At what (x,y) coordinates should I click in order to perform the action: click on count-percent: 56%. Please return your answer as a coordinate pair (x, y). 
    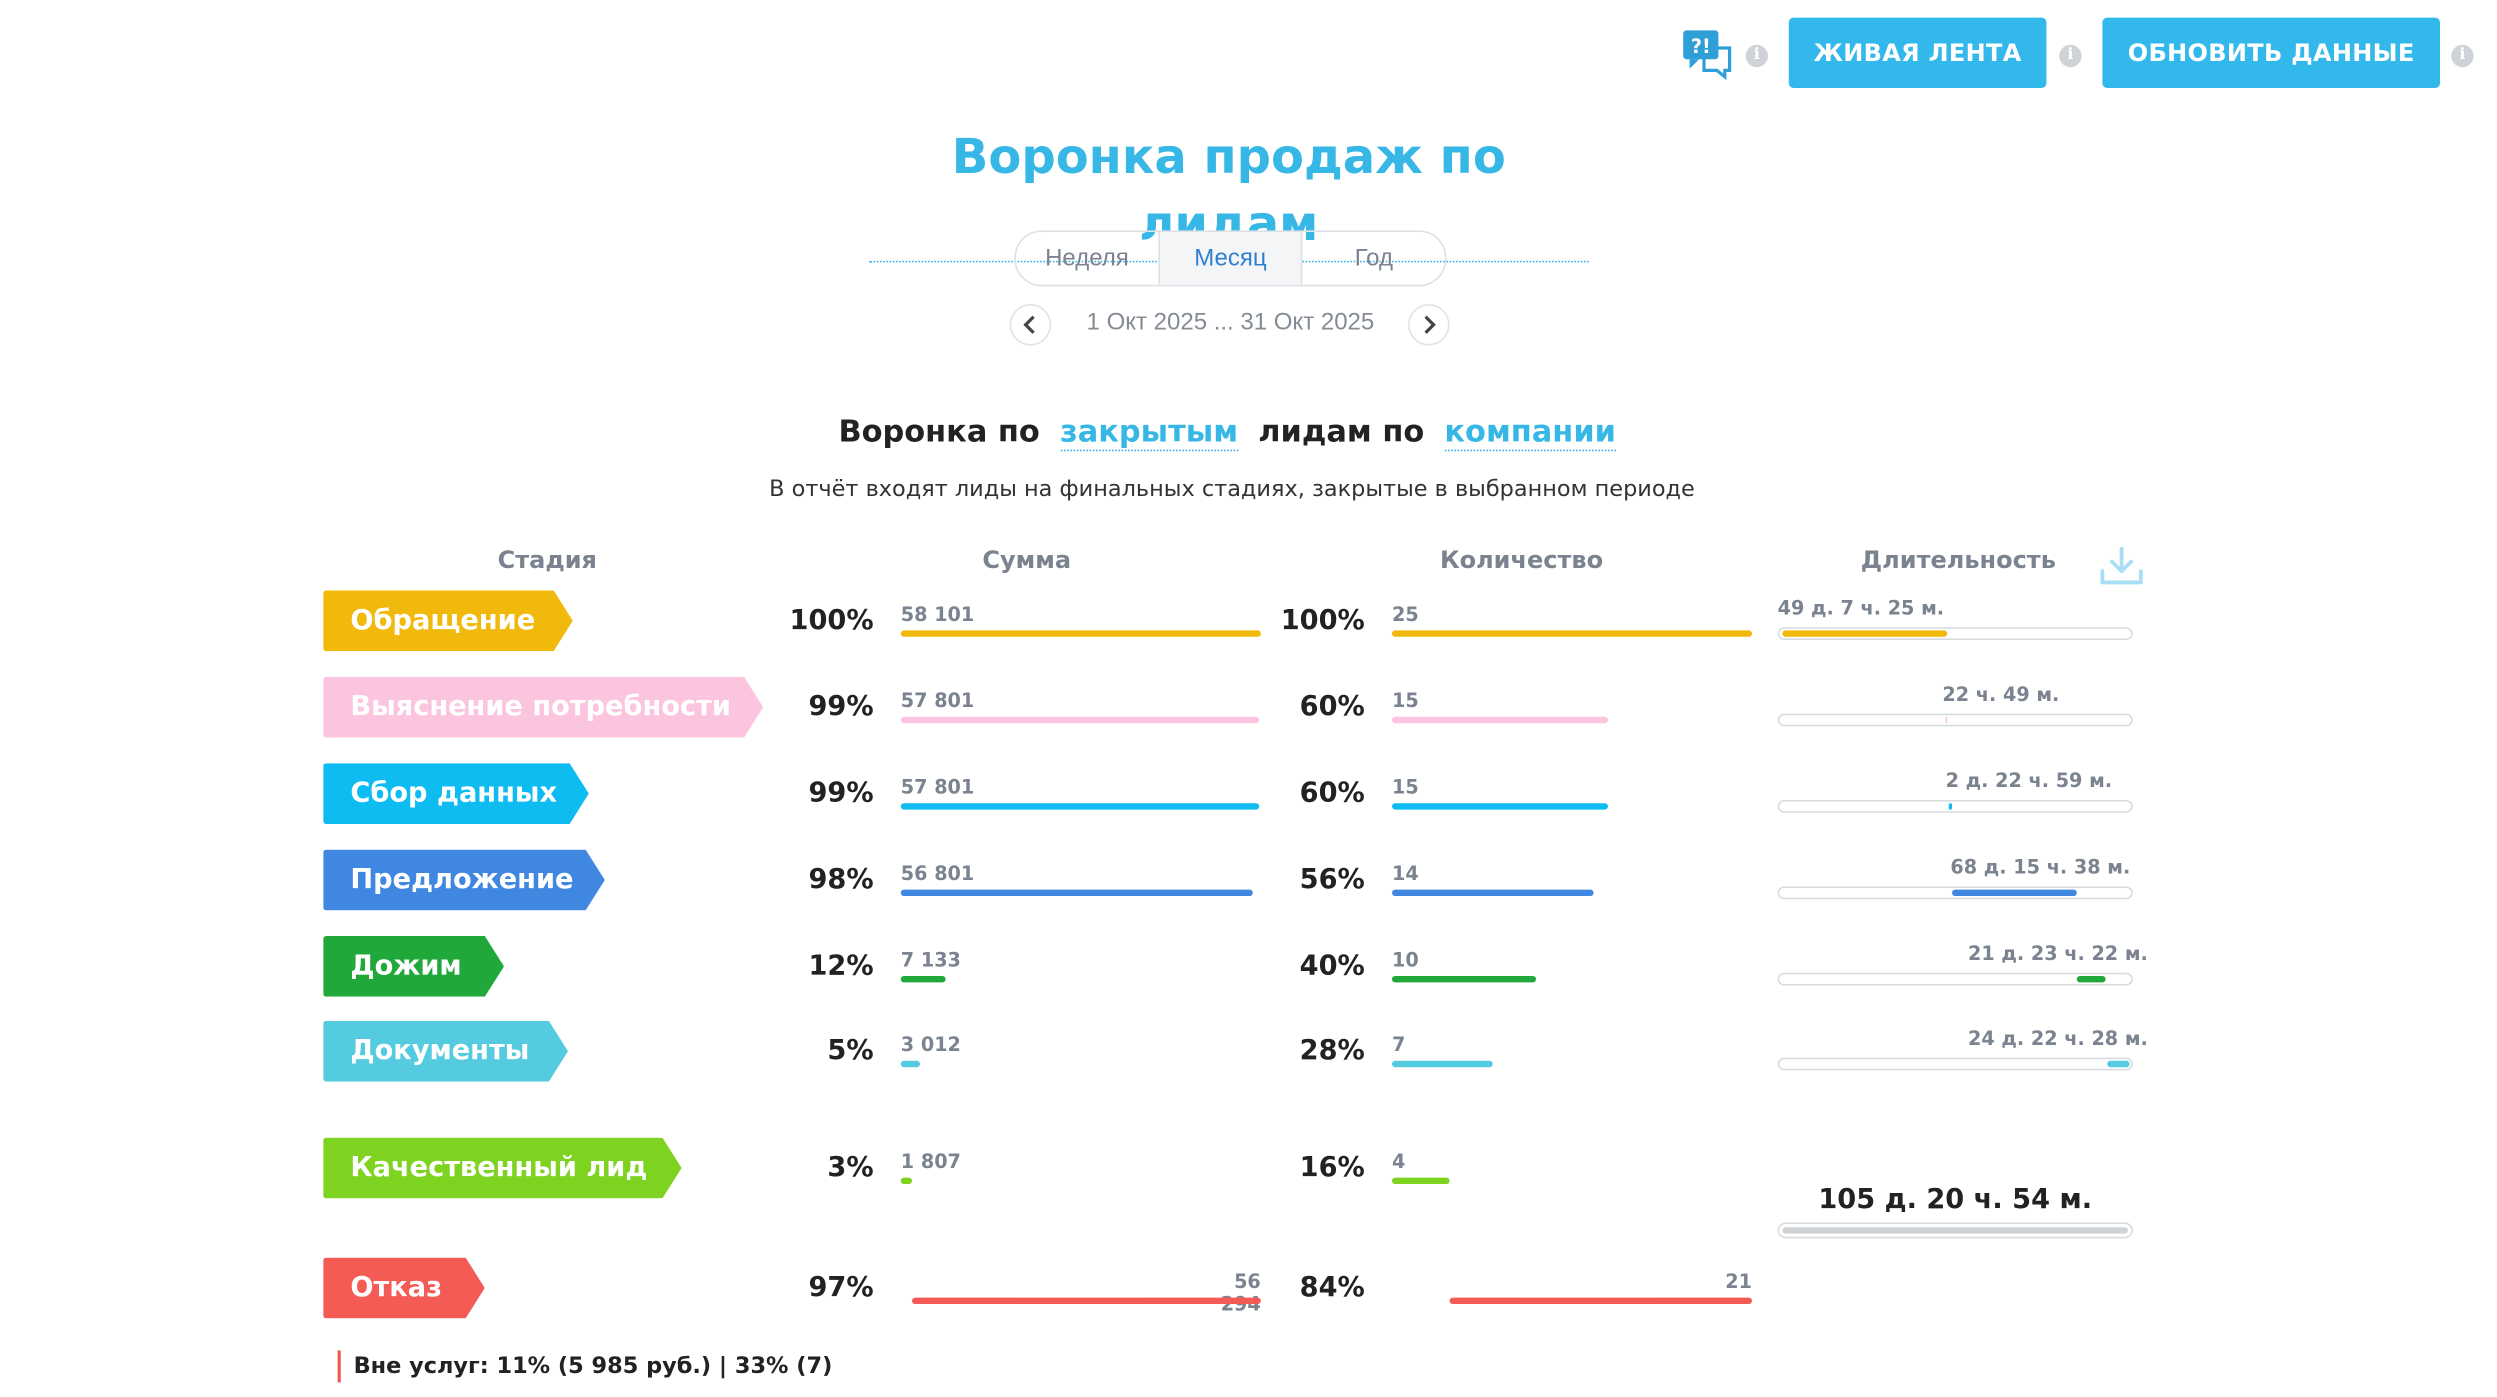
    Looking at the image, I should click on (1317, 880).